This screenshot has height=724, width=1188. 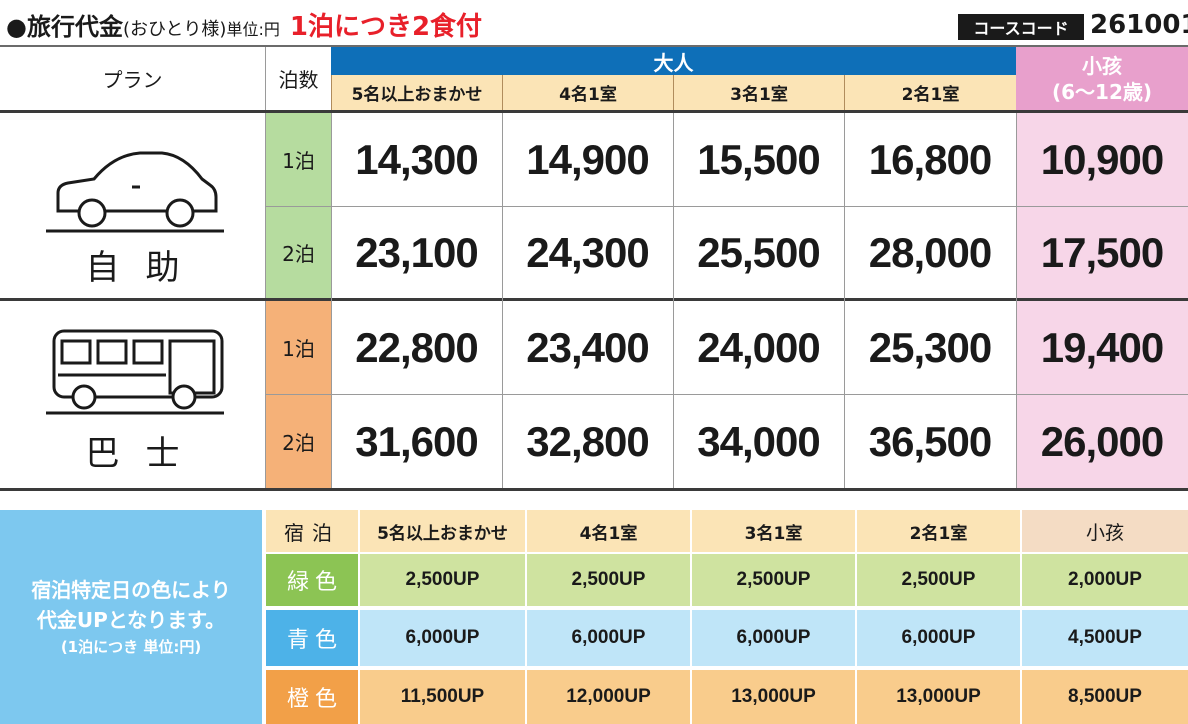 I want to click on title-unit: 単位:円, so click(x=253, y=29).